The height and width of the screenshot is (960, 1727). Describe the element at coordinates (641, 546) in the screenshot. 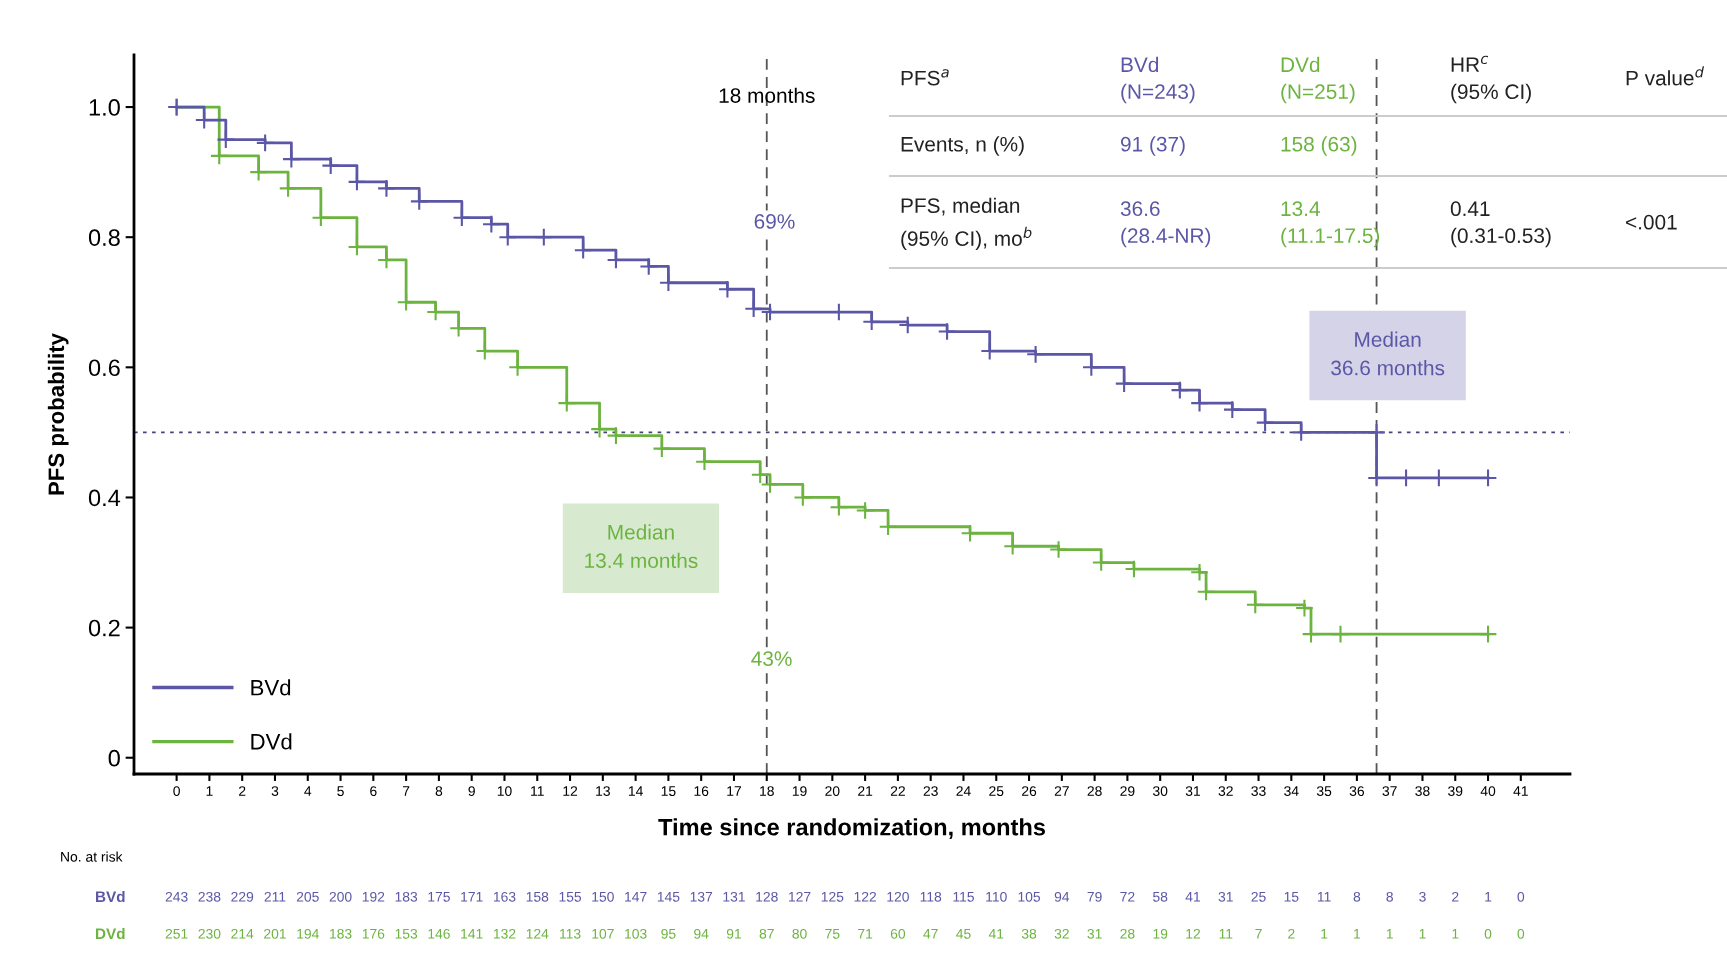

I see `annotation: Median 13.4 months` at that location.